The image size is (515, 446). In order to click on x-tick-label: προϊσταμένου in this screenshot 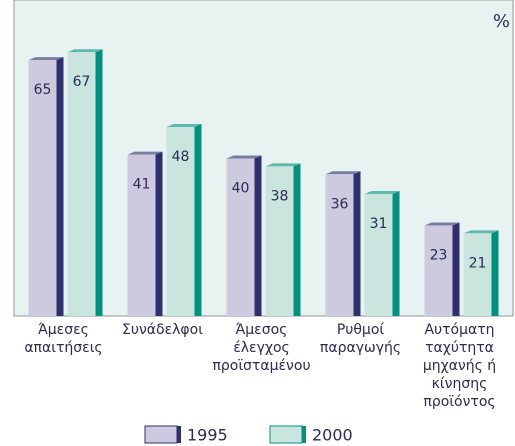, I will do `click(261, 366)`.